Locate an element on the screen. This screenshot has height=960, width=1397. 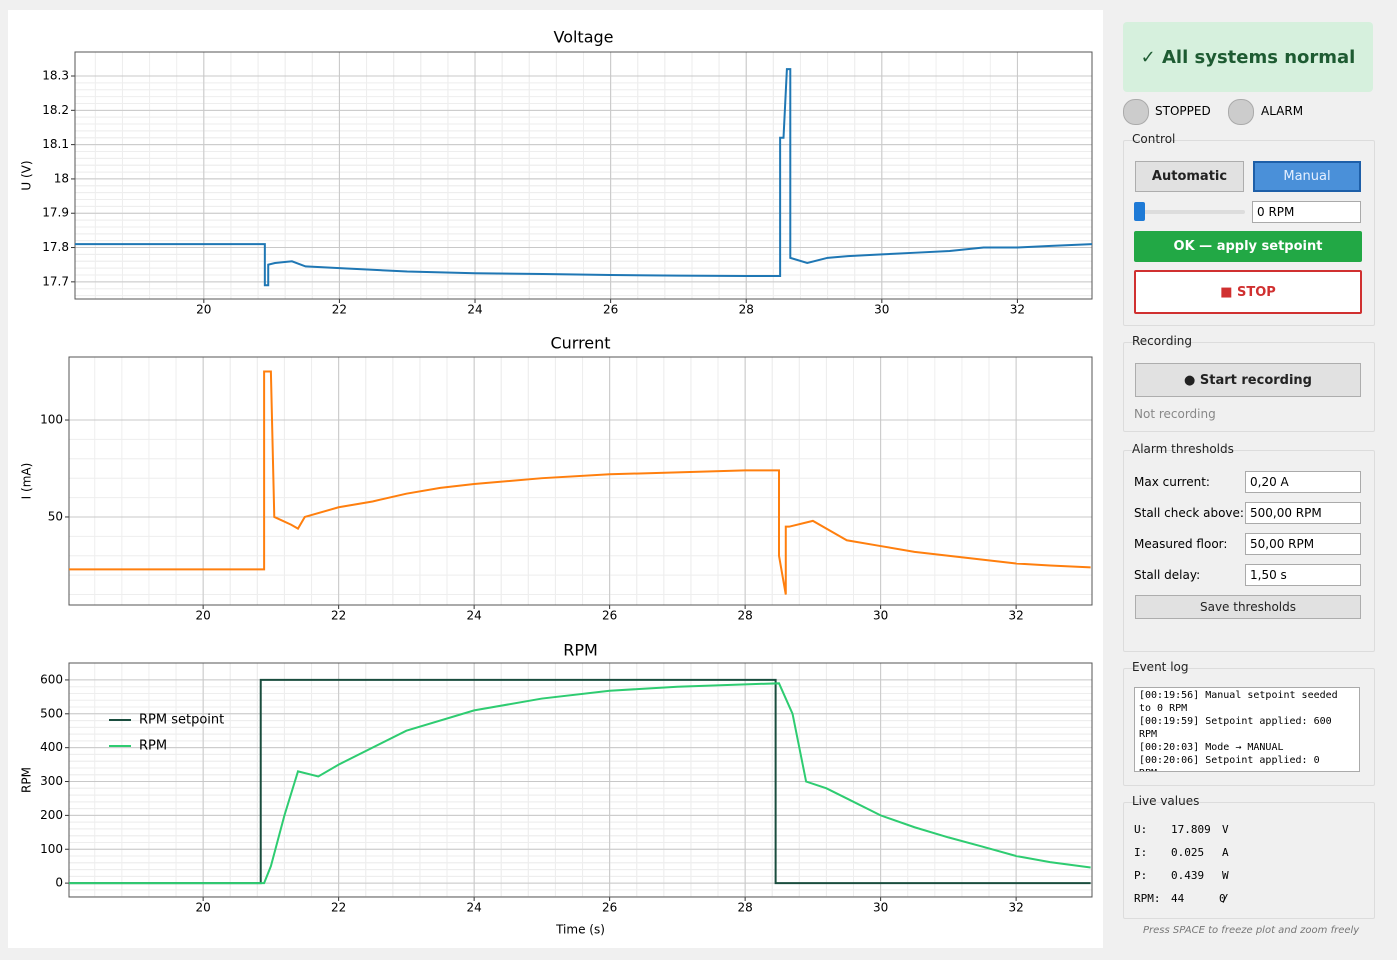
live-value: U: is located at coordinates (1141, 829).